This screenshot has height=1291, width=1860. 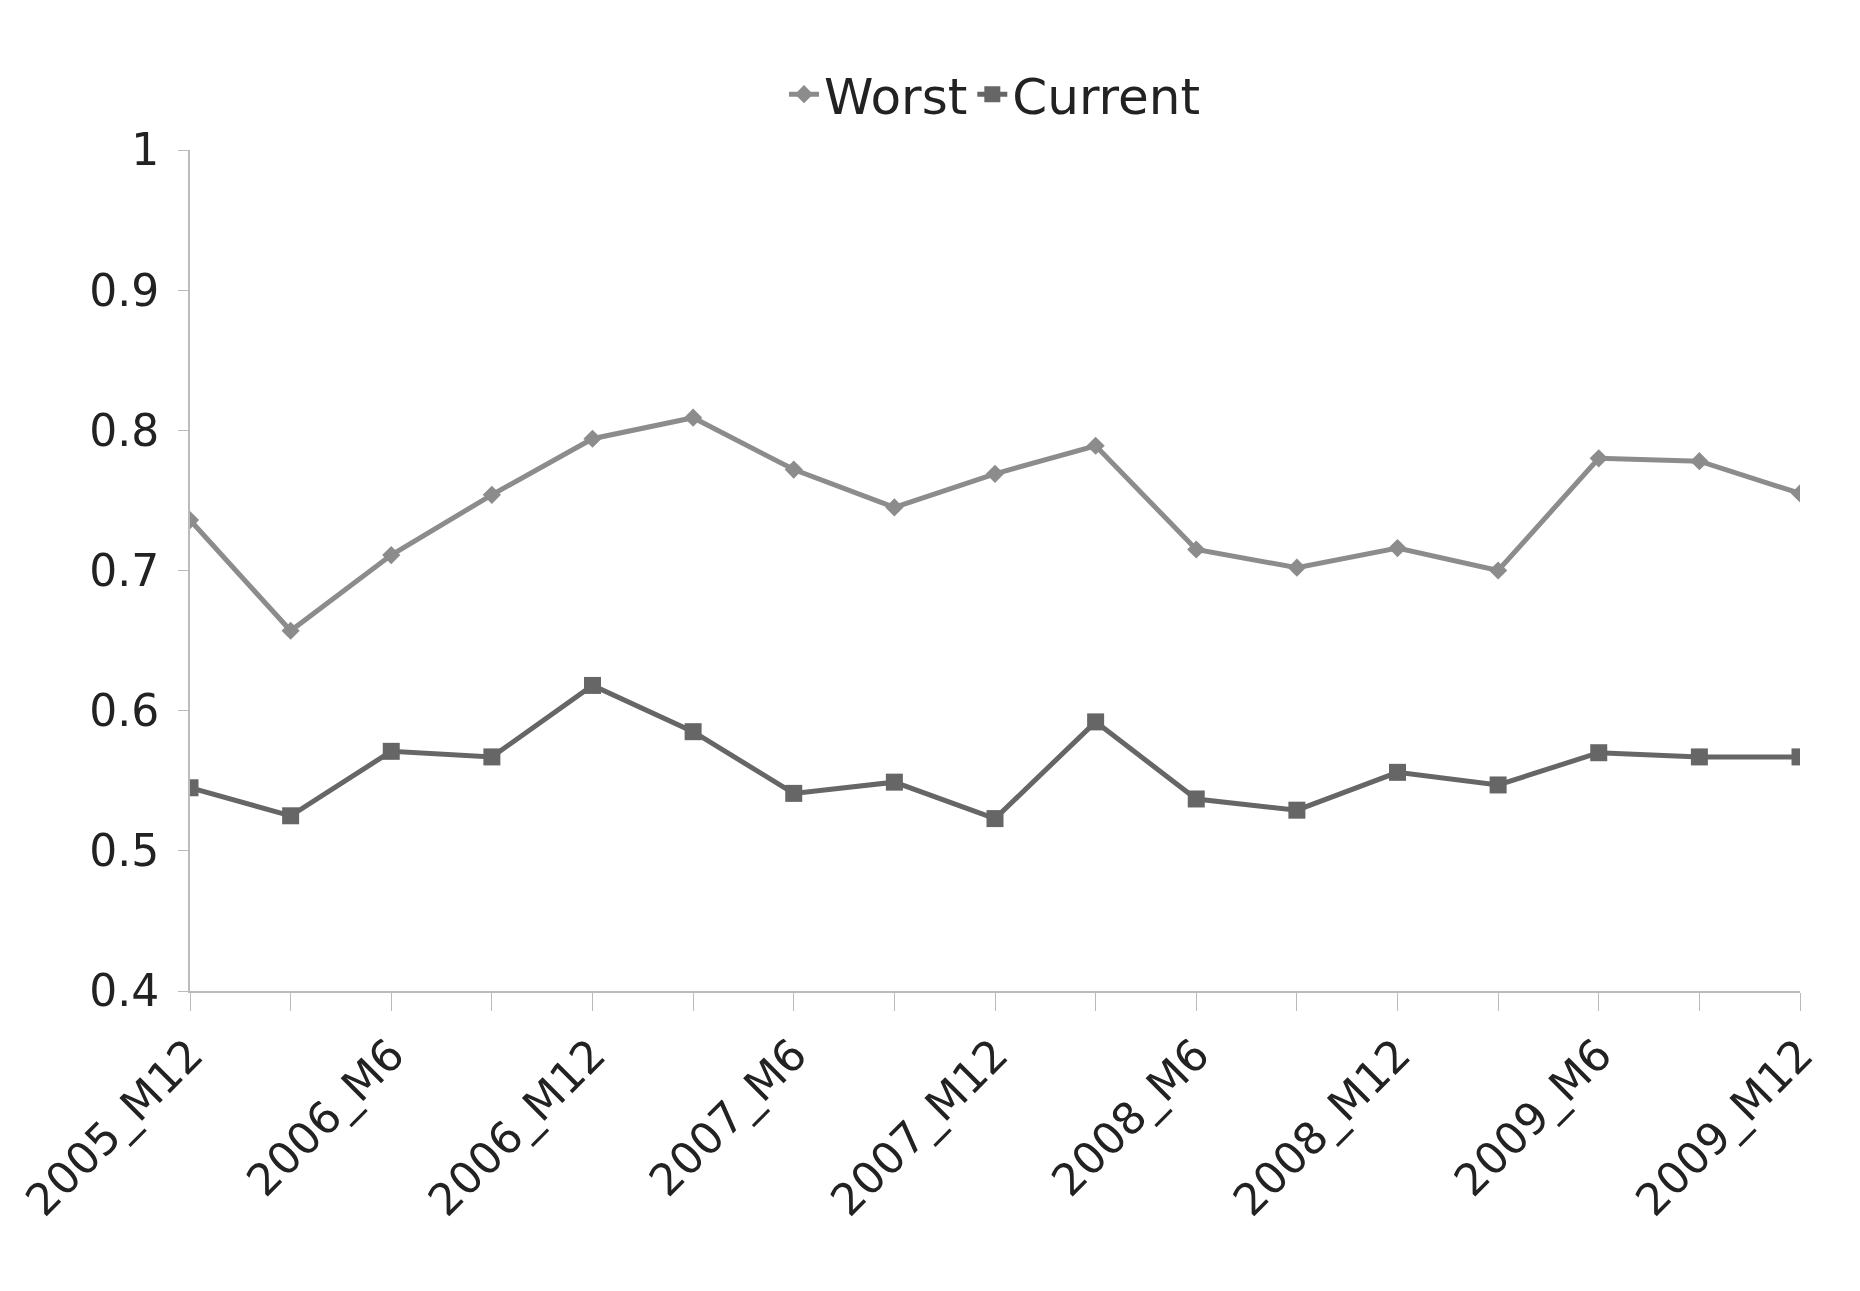 What do you see at coordinates (124, 991) in the screenshot?
I see `y-tick-label: 0.4` at bounding box center [124, 991].